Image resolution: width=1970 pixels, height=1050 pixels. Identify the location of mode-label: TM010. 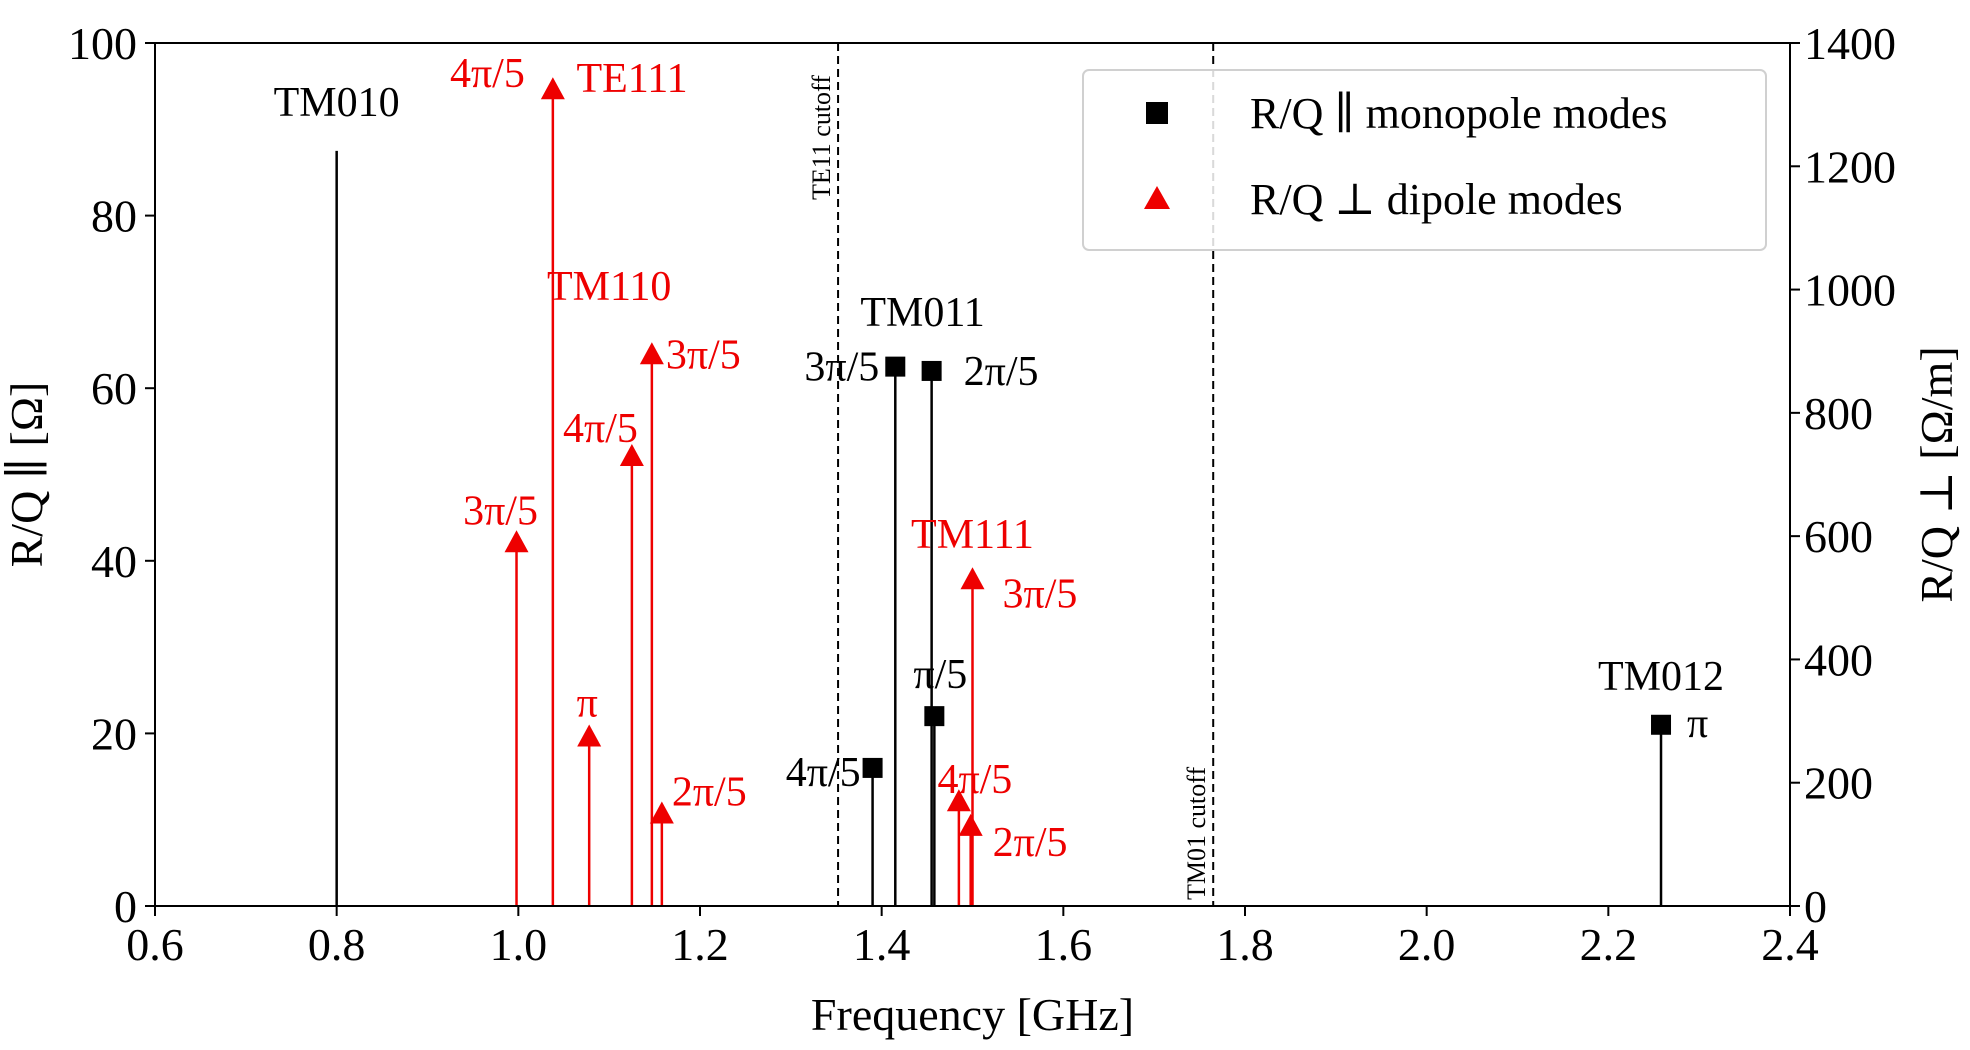
(337, 103).